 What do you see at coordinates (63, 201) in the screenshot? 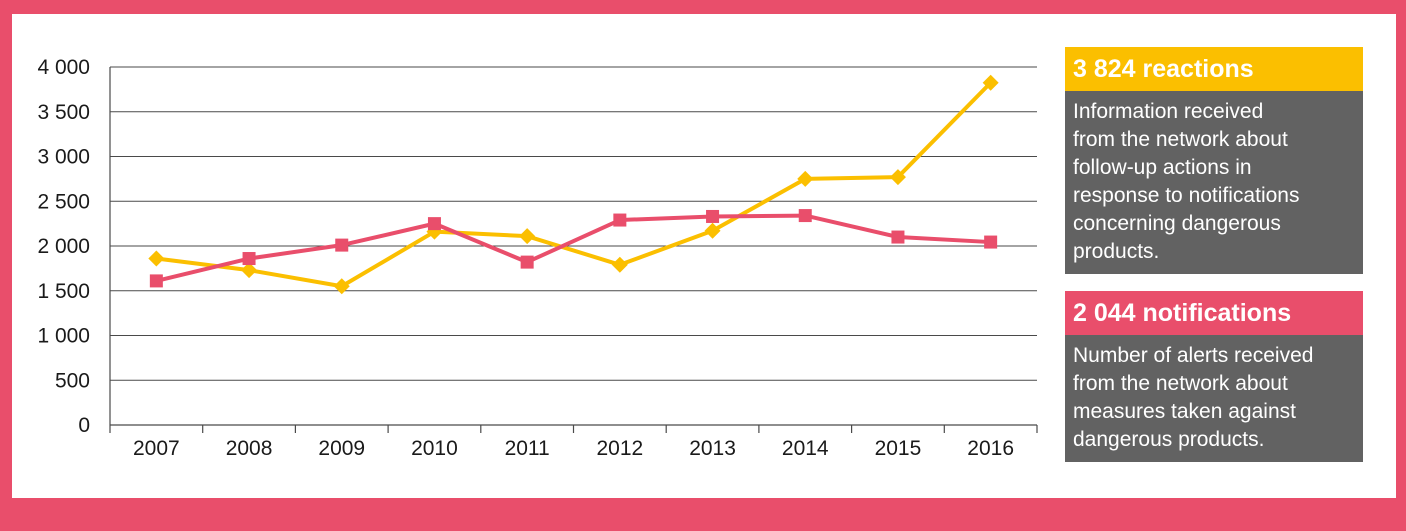
I see `y-tick-label: 2 500` at bounding box center [63, 201].